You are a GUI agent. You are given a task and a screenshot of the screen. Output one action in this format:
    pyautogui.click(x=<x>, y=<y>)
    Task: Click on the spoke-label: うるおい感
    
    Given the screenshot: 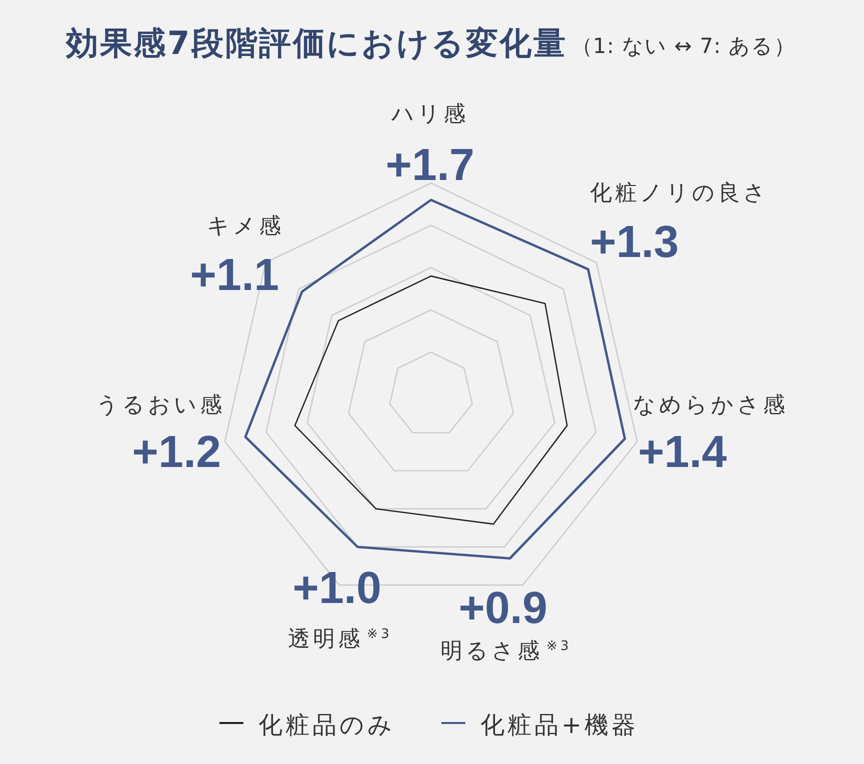 What is the action you would take?
    pyautogui.click(x=160, y=405)
    